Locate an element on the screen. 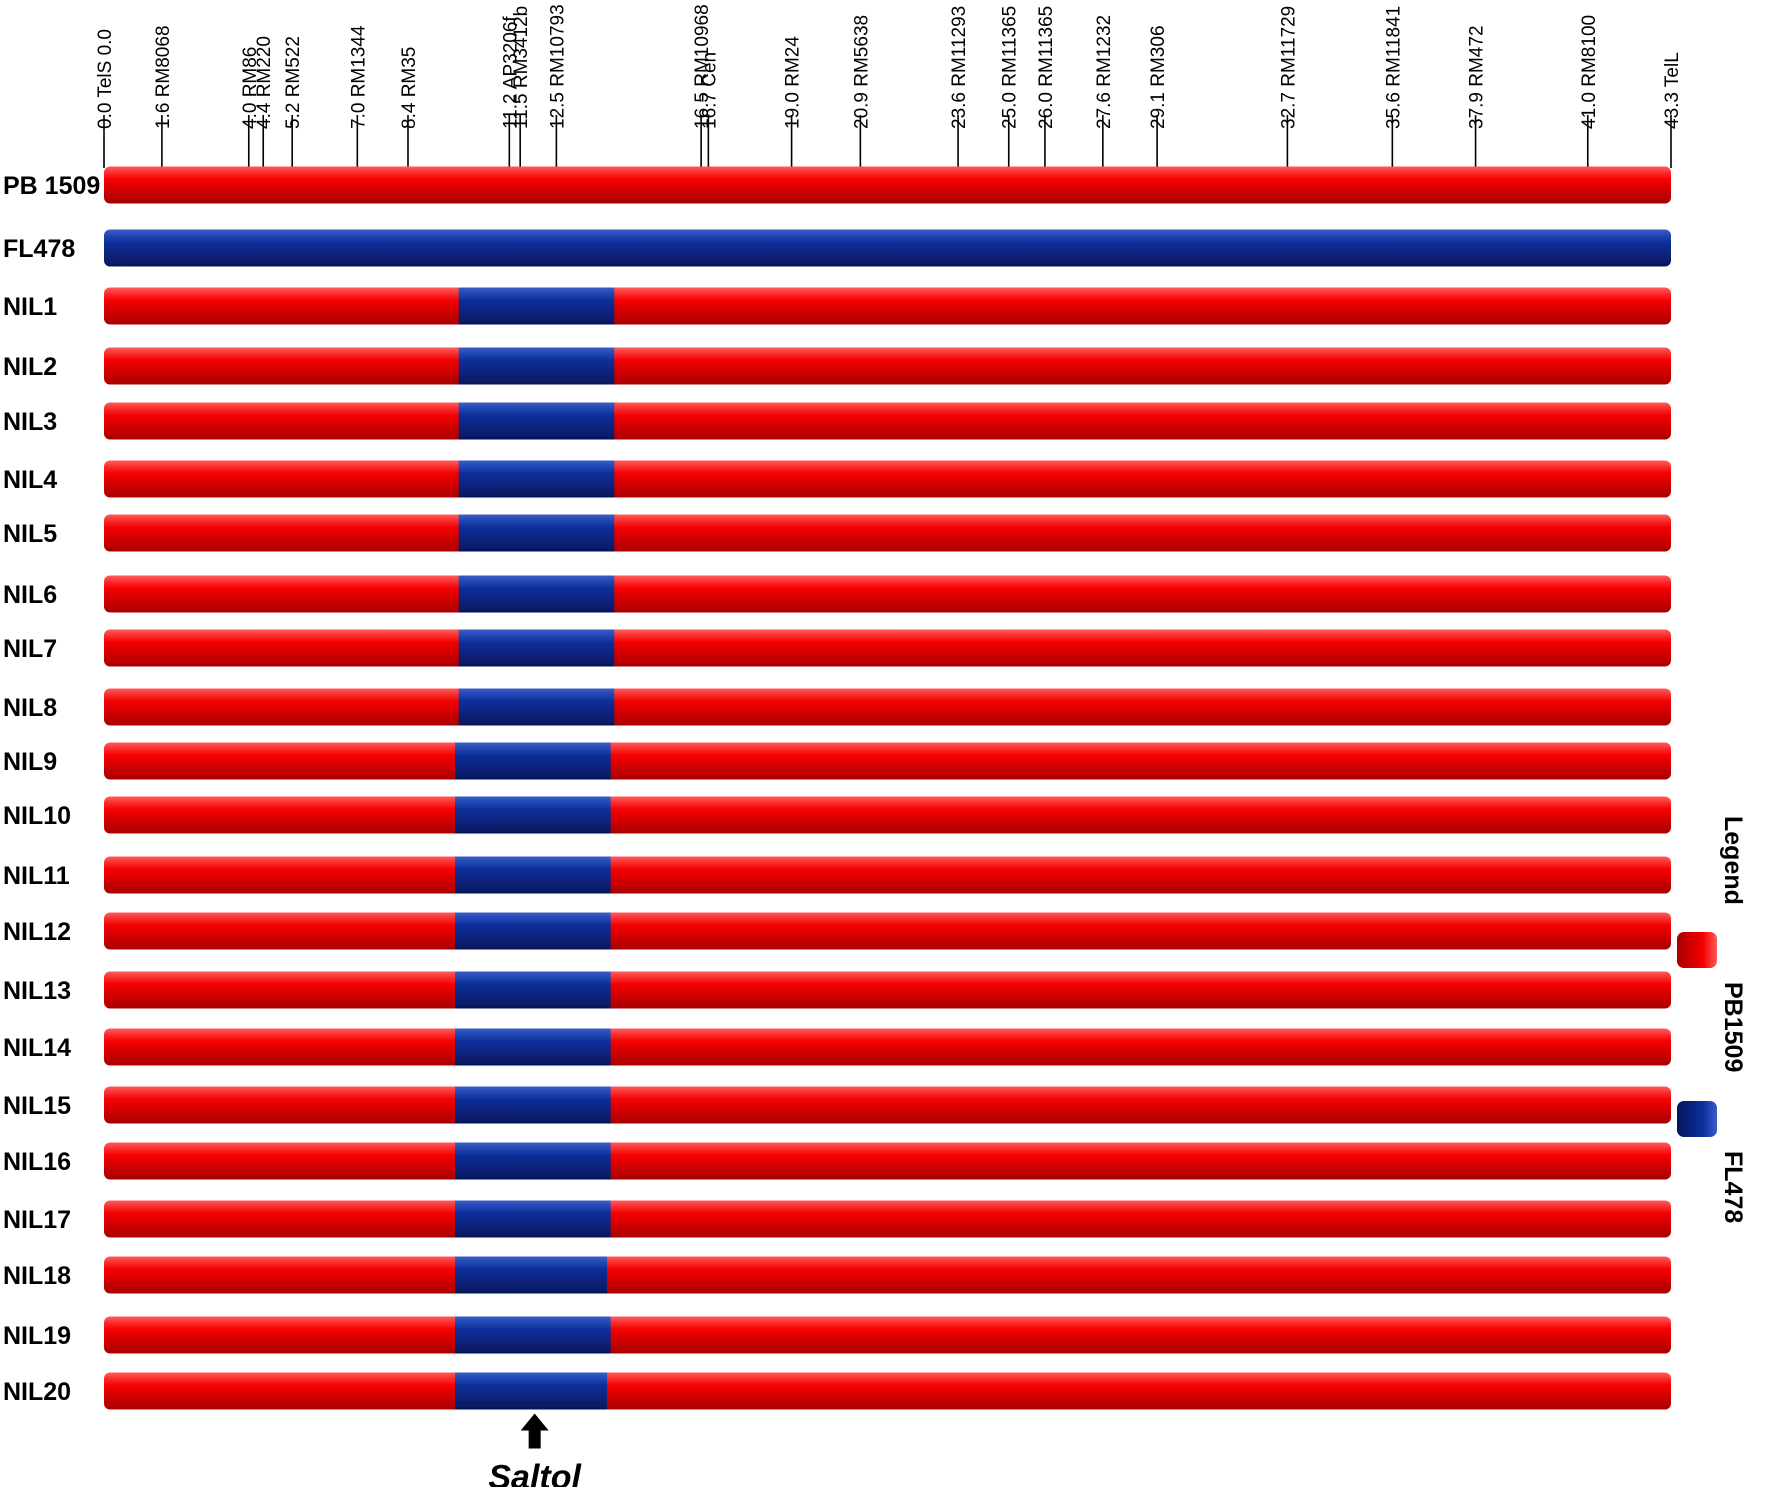  genotype-row: NIL4 is located at coordinates (837, 479).